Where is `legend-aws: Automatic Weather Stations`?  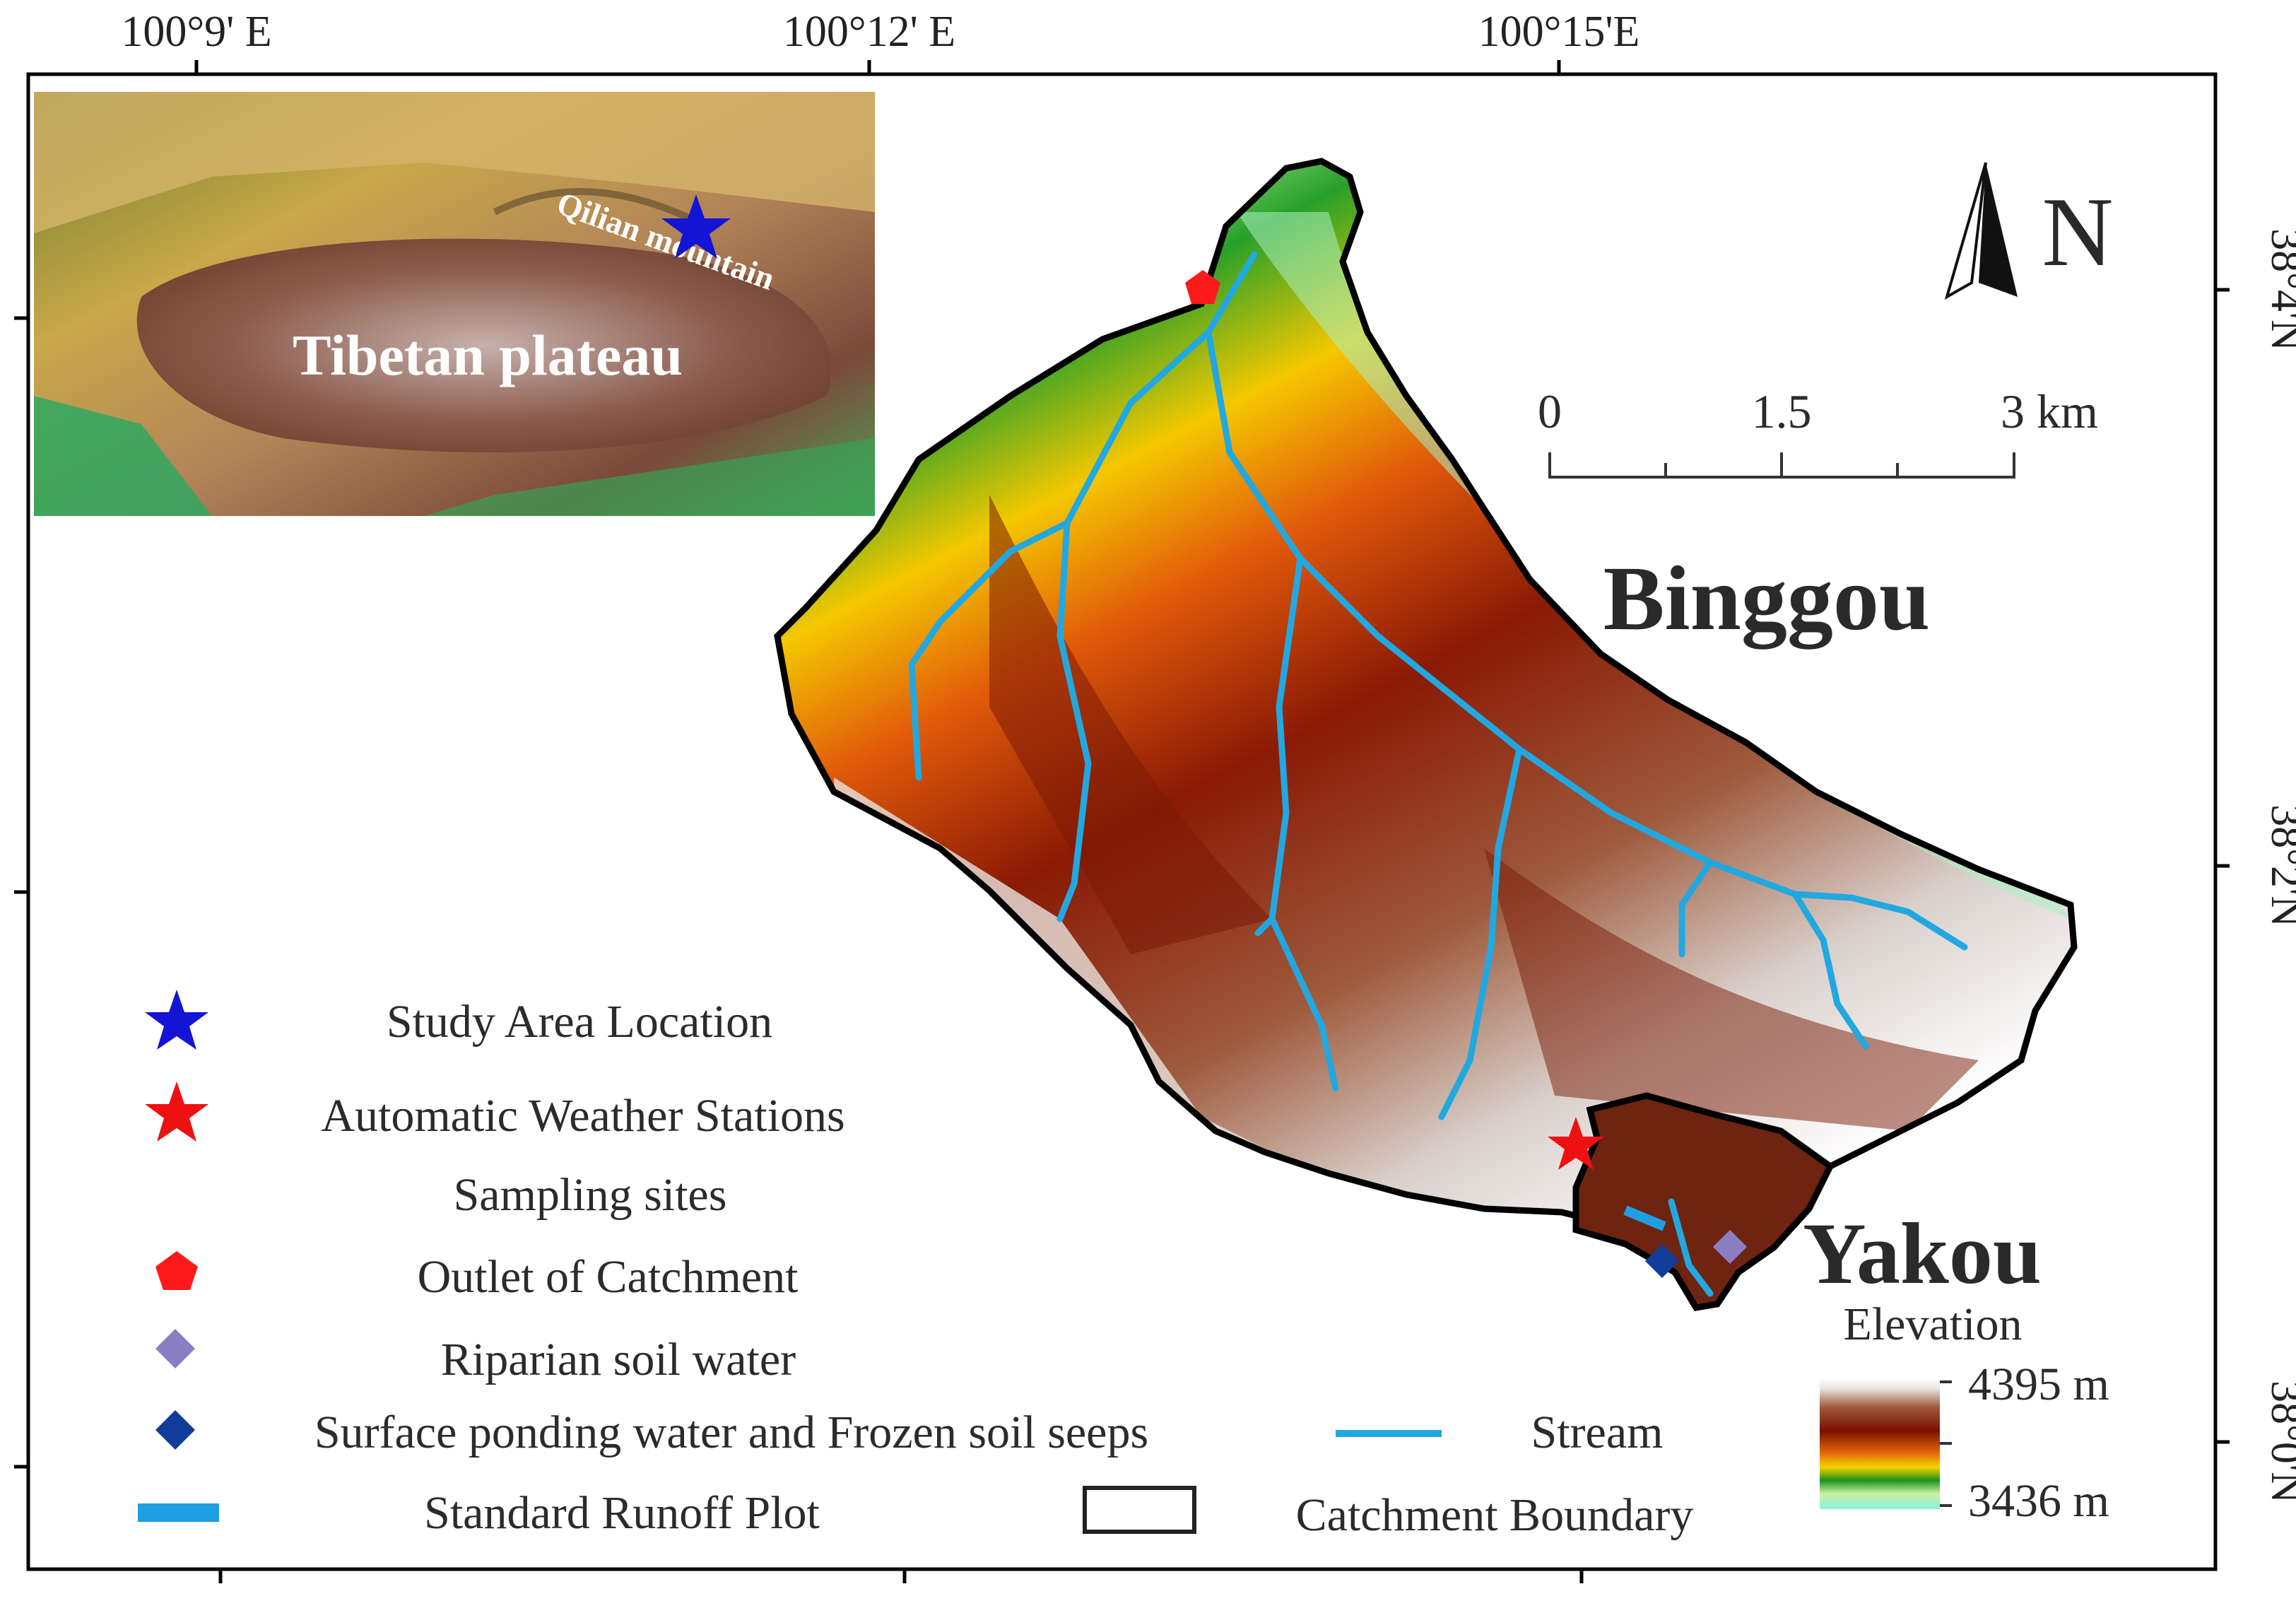
legend-aws: Automatic Weather Stations is located at coordinates (582, 1116).